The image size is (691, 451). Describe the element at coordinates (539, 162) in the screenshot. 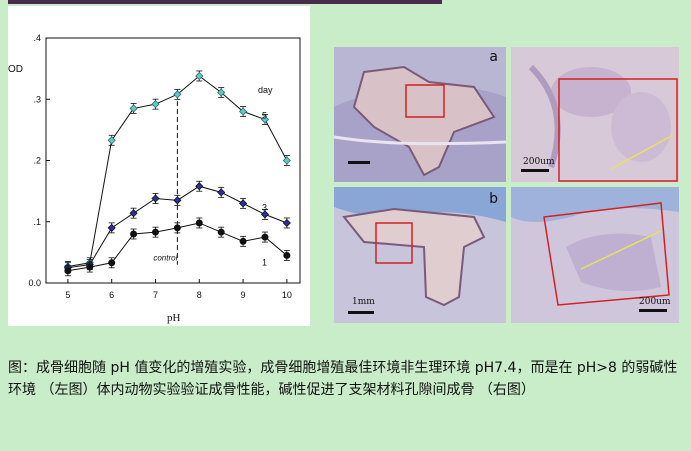

I see `photo-a-zoom-scale-label: 200um` at that location.